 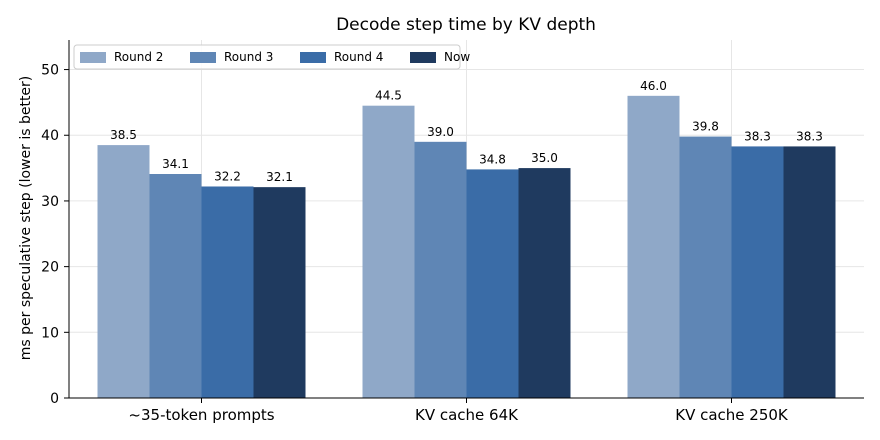 What do you see at coordinates (466, 25) in the screenshot?
I see `chart-title: Decode step time by KV depth` at bounding box center [466, 25].